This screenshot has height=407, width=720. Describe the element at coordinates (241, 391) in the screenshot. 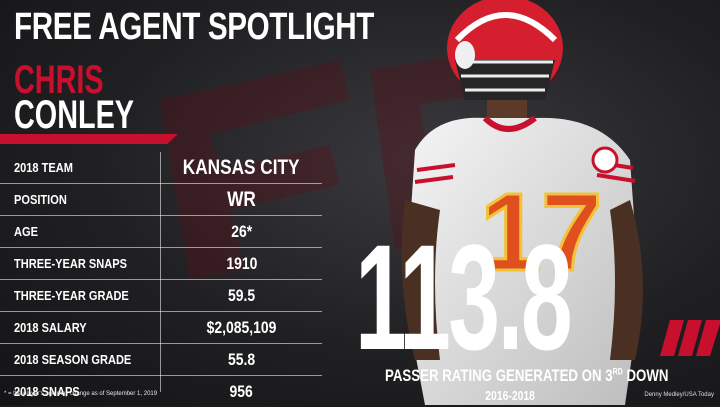

I see `stat-value: 956` at that location.